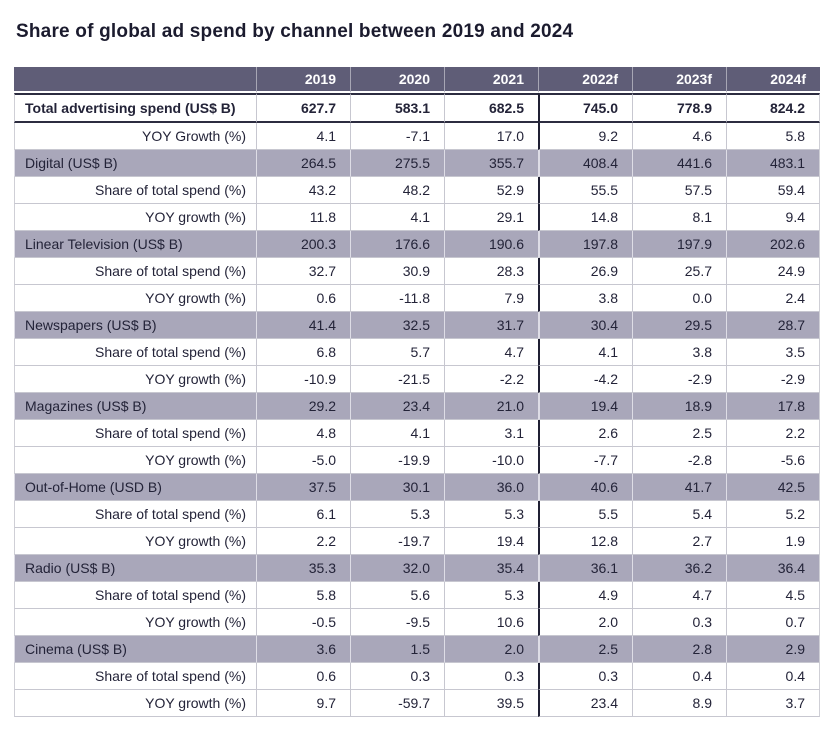  Describe the element at coordinates (679, 514) in the screenshot. I see `cell-value: 5.4` at that location.